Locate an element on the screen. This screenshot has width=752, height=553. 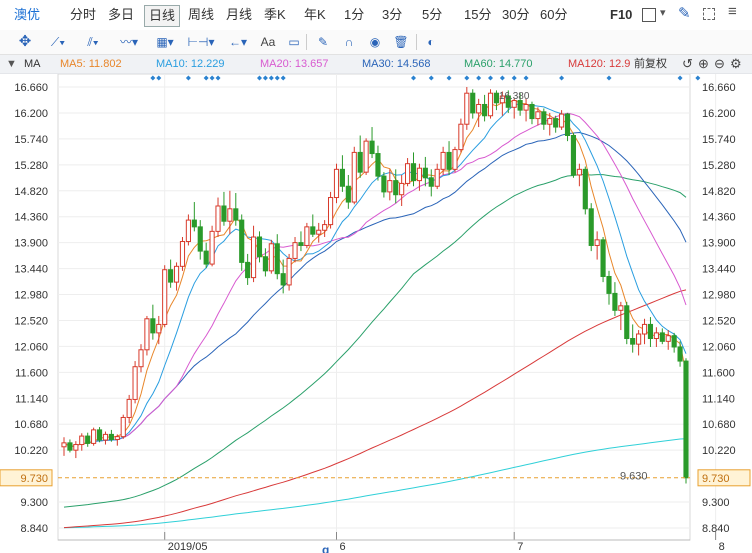
zoom-out-icon: ⊖ is located at coordinates (719, 63).